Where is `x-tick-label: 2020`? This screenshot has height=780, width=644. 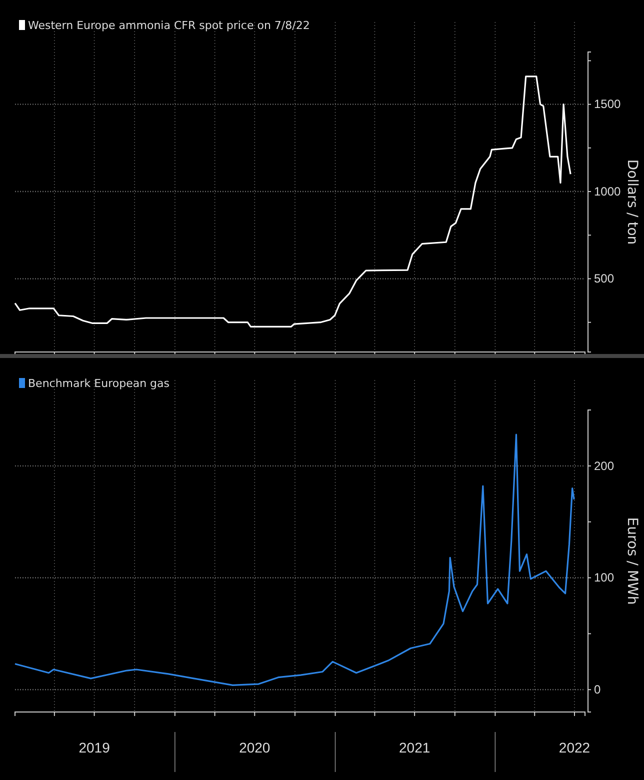 x-tick-label: 2020 is located at coordinates (254, 748).